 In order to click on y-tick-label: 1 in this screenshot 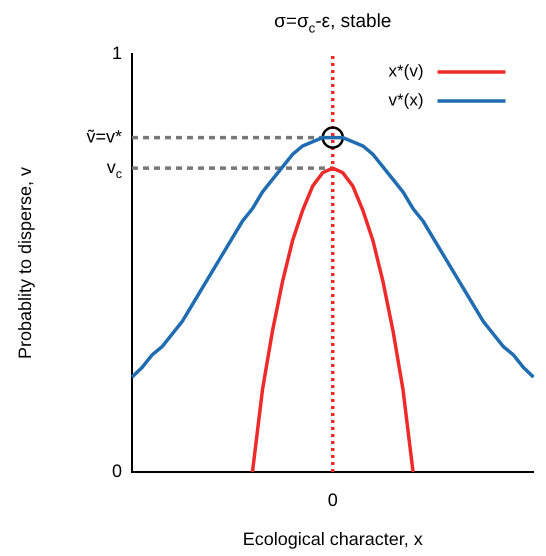, I will do `click(117, 52)`.